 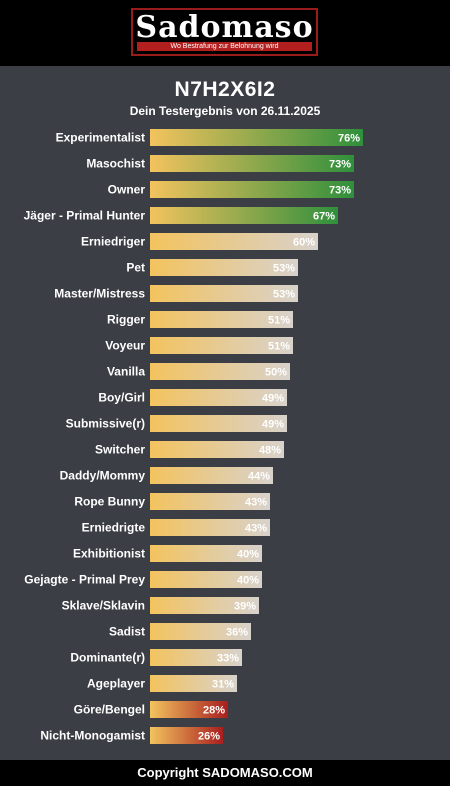 What do you see at coordinates (225, 89) in the screenshot?
I see `result-code-title: N7H2X6I2` at bounding box center [225, 89].